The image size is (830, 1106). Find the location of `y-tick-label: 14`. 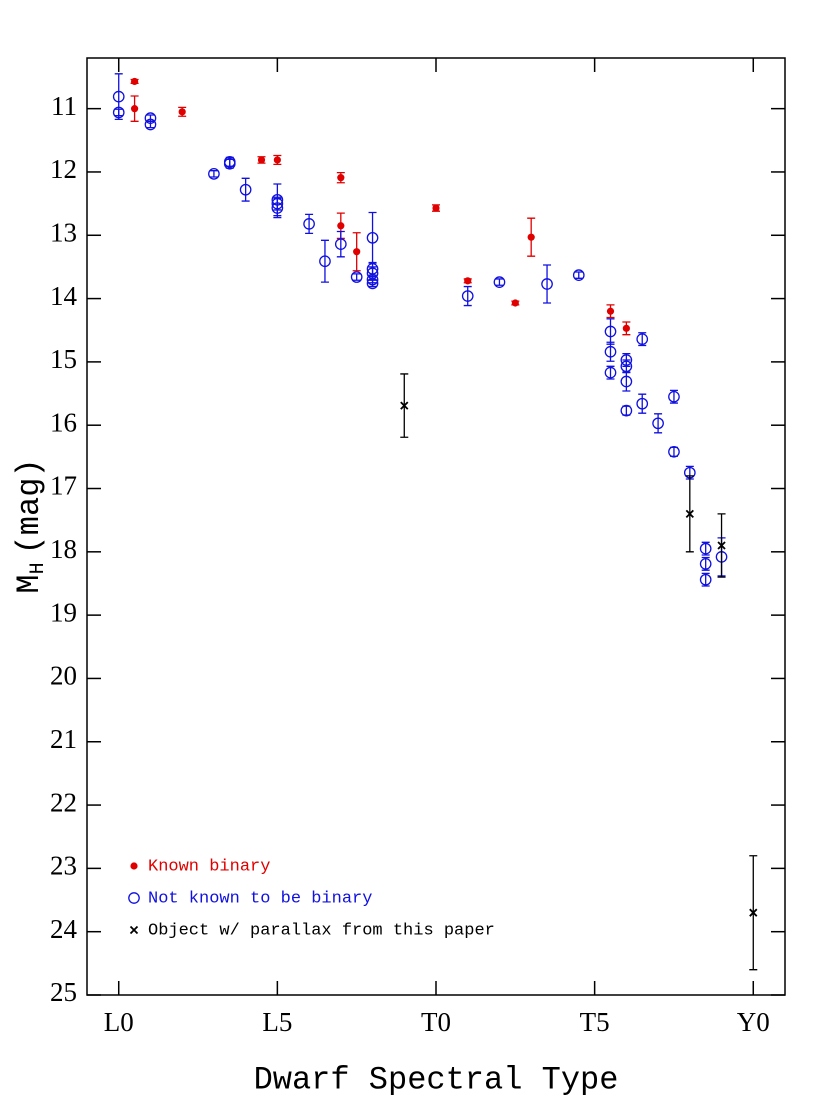

y-tick-label: 14 is located at coordinates (64, 296).